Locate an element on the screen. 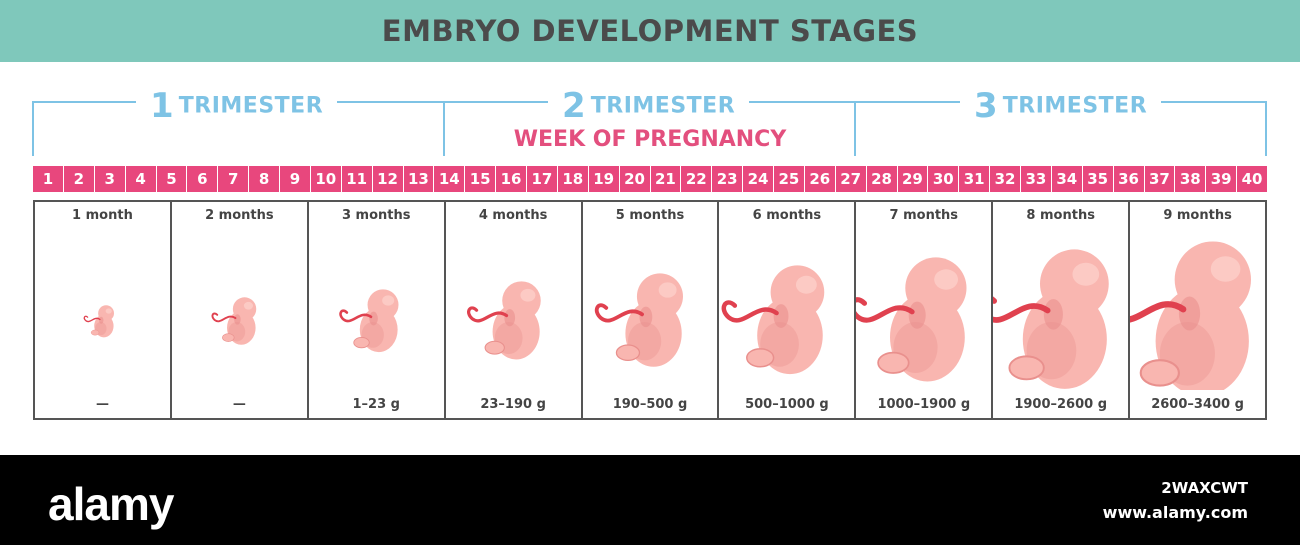 The height and width of the screenshot is (545, 1300). trimester-2-heading: 2 TRIMESTER is located at coordinates (649, 106).